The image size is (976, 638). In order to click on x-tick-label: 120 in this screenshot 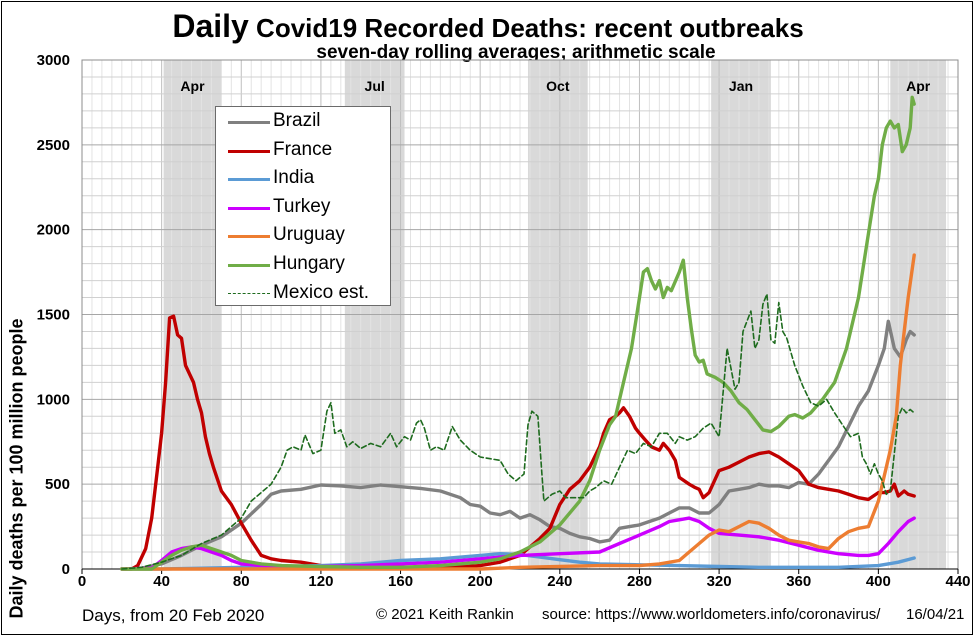, I will do `click(320, 581)`.